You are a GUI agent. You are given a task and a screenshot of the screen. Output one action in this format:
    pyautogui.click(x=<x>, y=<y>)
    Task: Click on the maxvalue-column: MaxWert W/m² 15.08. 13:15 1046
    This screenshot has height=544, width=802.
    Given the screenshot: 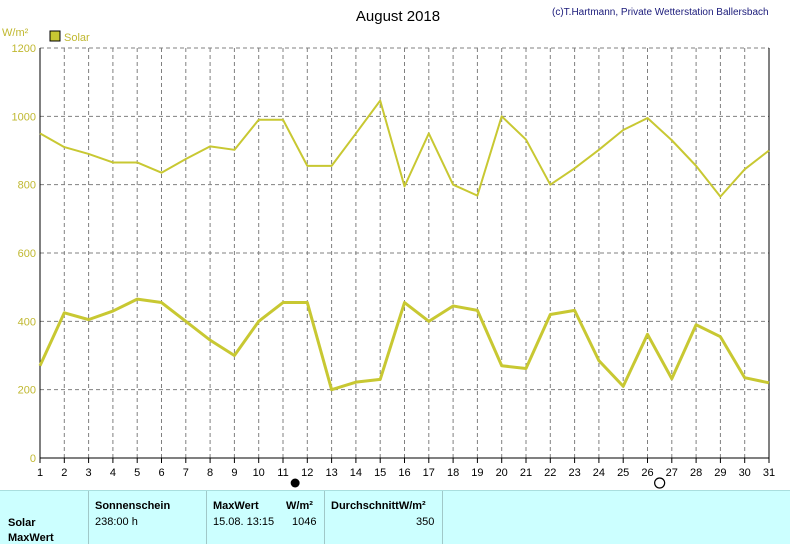 What is the action you would take?
    pyautogui.click(x=265, y=517)
    